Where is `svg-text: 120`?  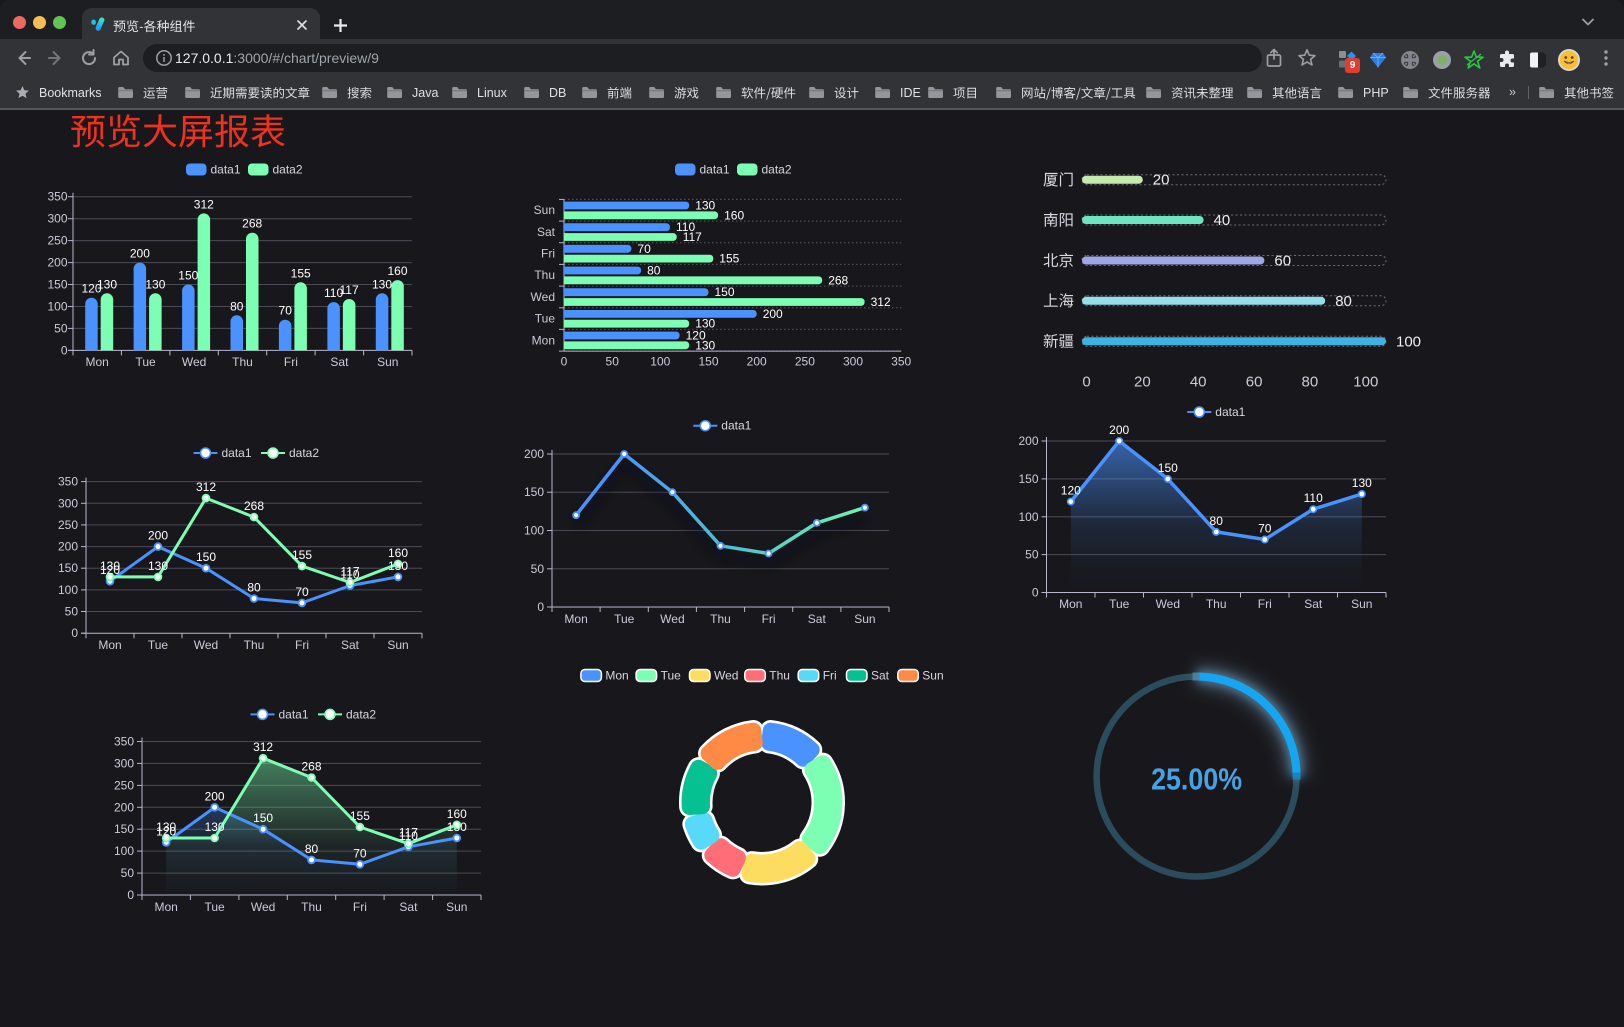 svg-text: 120 is located at coordinates (696, 336).